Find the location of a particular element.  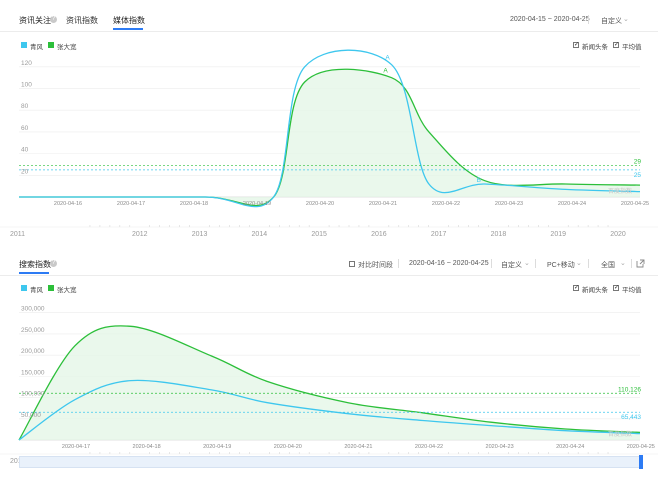

timeline-scroller is located at coordinates (331, 462).